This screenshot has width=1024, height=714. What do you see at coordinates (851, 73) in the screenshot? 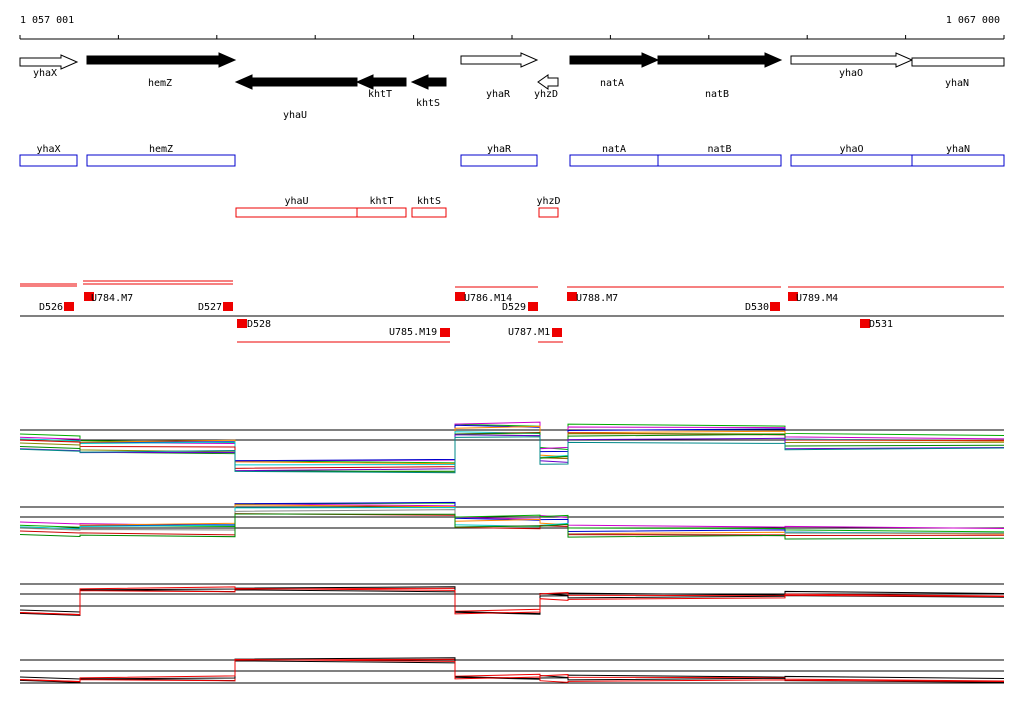
I see `gene-label: yhaO` at bounding box center [851, 73].